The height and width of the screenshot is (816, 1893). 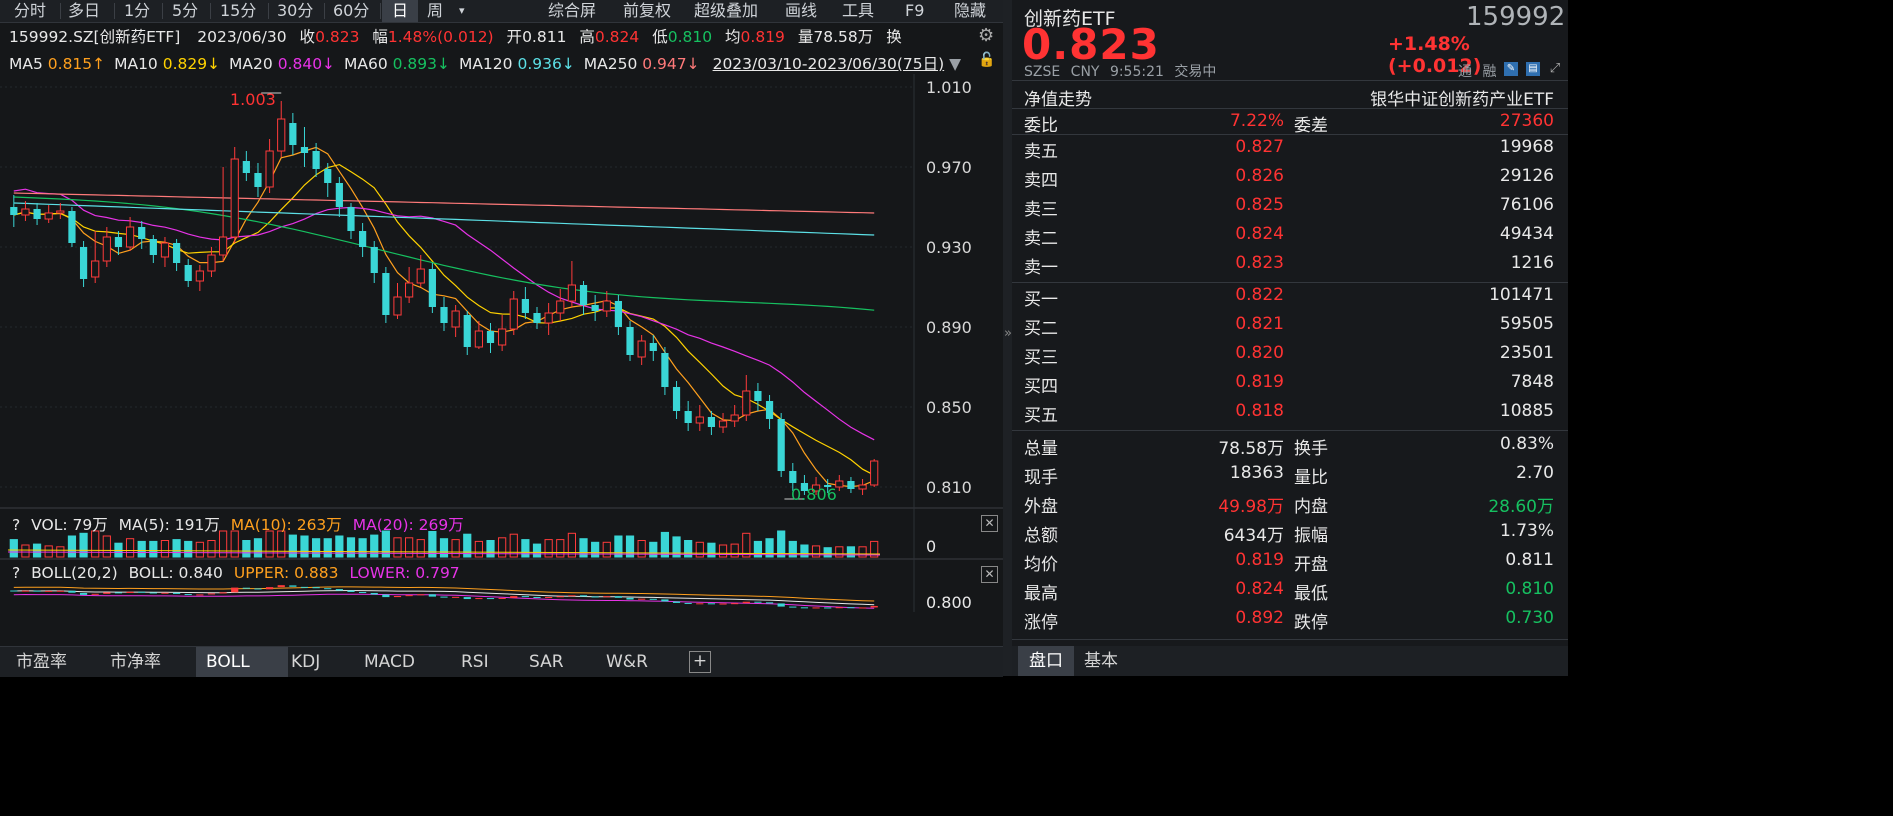 What do you see at coordinates (1008, 333) in the screenshot?
I see `collapse-arrow-icon: »` at bounding box center [1008, 333].